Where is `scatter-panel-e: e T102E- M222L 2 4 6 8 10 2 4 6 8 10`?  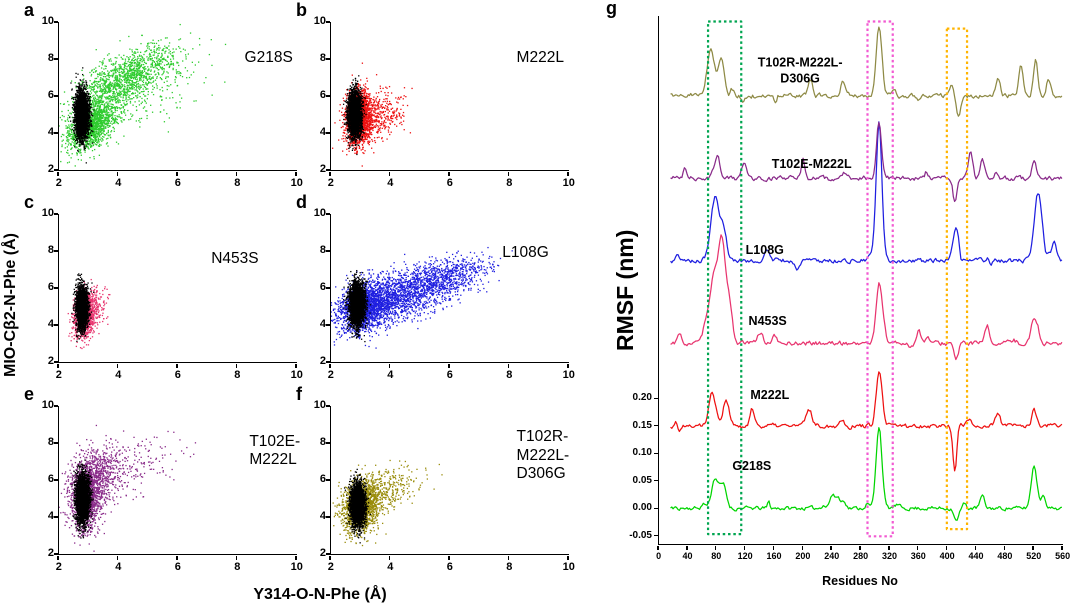
scatter-panel-e: e T102E- M222L 2 4 6 8 10 2 4 6 8 10 is located at coordinates (161, 482).